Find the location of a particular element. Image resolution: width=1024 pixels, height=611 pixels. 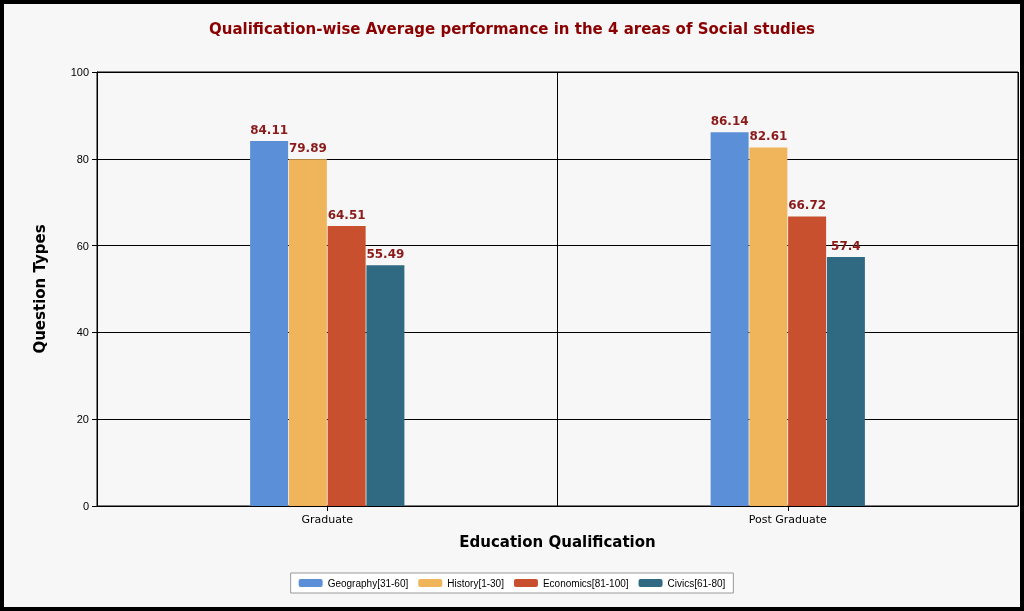

x-axis-title: Education Qualification is located at coordinates (557, 541).